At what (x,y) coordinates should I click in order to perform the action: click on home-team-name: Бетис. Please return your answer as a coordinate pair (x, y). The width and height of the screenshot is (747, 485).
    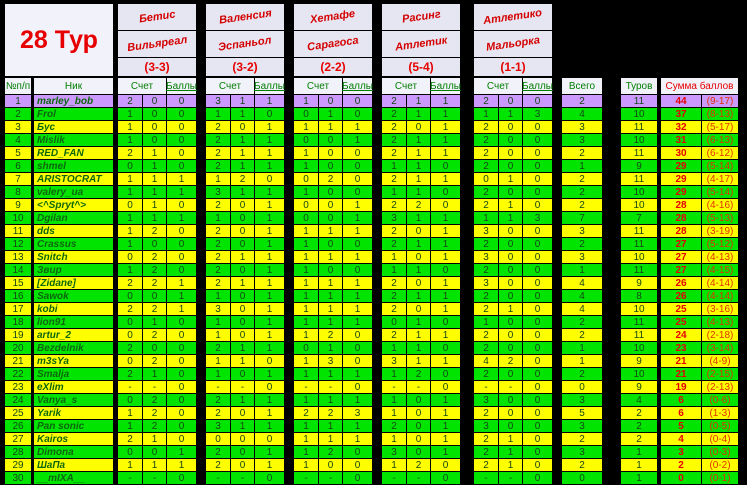
    Looking at the image, I should click on (157, 17).